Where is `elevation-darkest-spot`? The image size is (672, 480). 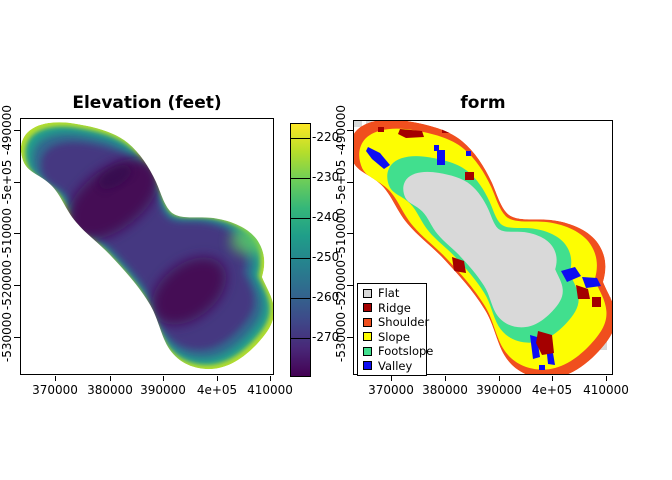
elevation-darkest-spot is located at coordinates (115, 177).